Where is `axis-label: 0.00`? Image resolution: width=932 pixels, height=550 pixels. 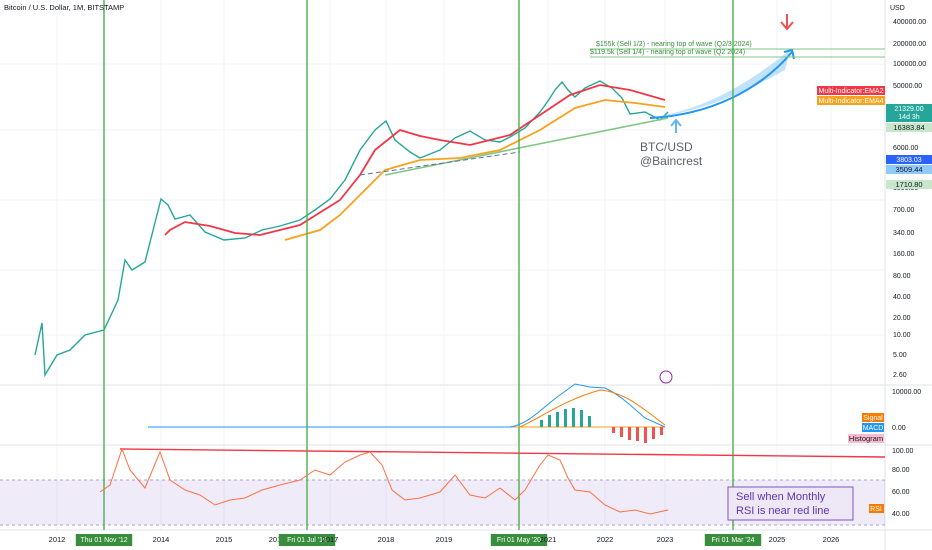 axis-label: 0.00 is located at coordinates (899, 428).